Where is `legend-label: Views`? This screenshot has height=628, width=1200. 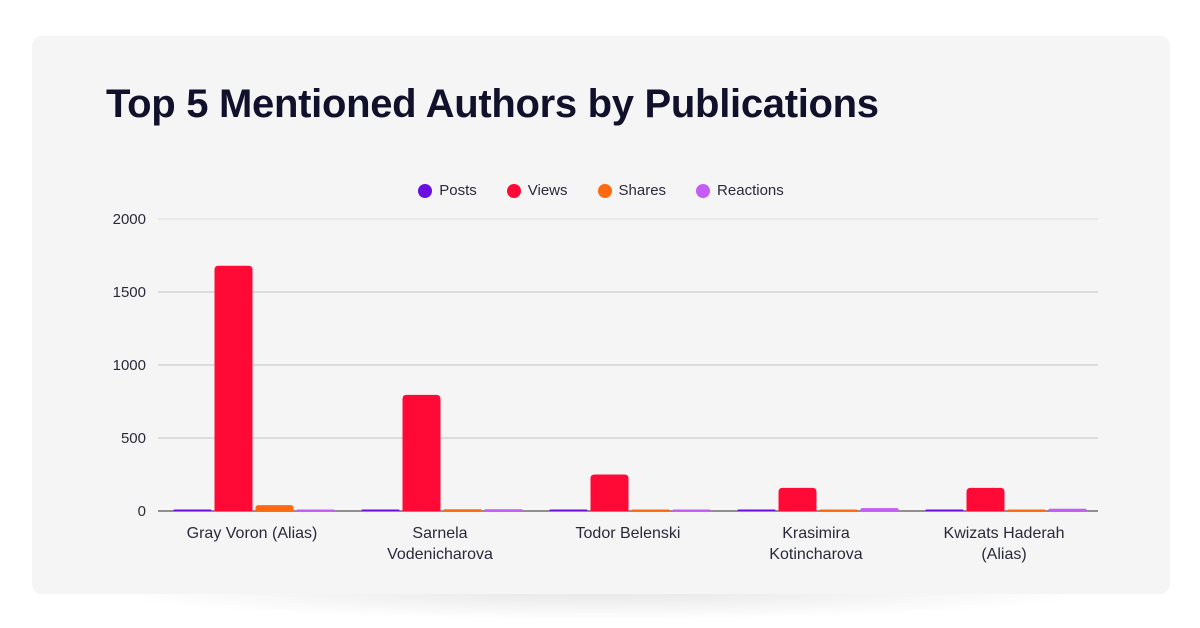
legend-label: Views is located at coordinates (547, 190).